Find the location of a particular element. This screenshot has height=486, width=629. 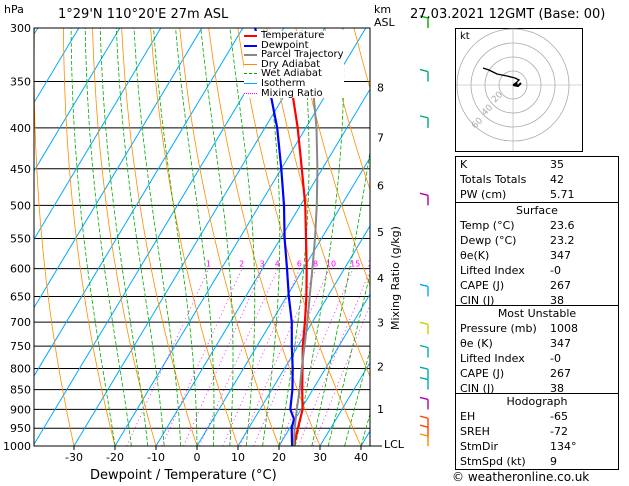

temperature-line is located at coordinates (298, 263).